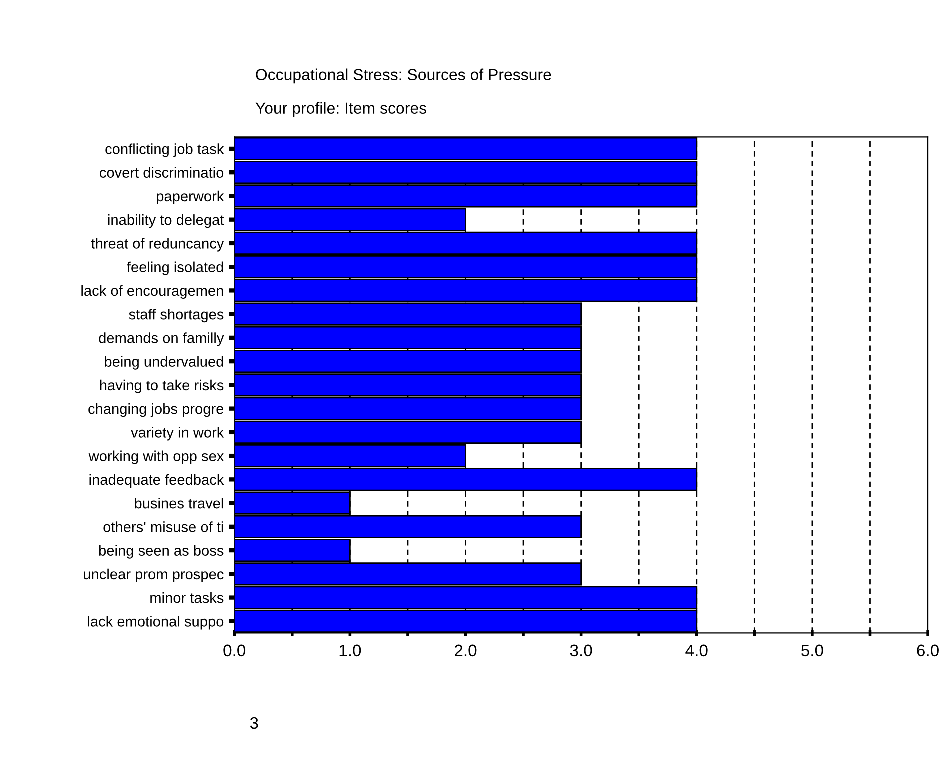 The width and height of the screenshot is (946, 762). I want to click on y-tick-label: demands on familly, so click(161, 339).